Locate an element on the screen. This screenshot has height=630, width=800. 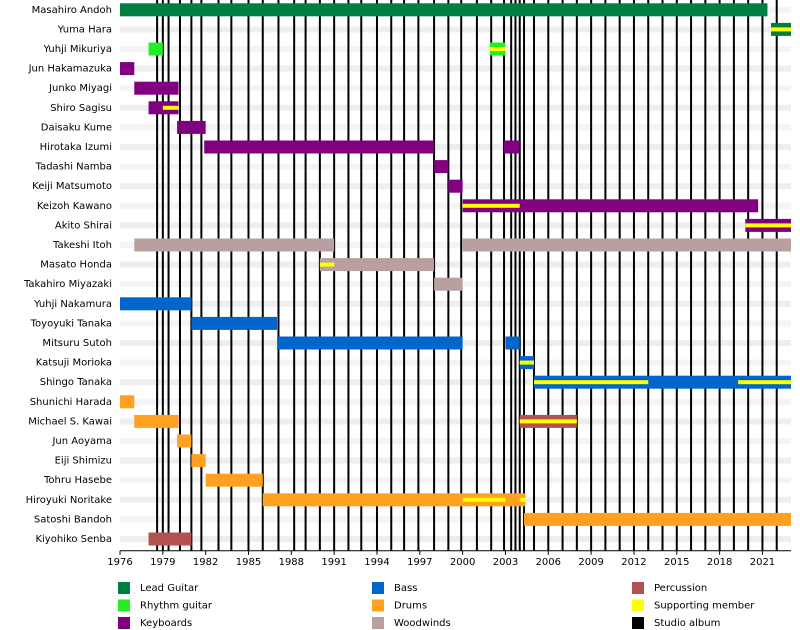
x-tick-label: 1976 is located at coordinates (119, 562).